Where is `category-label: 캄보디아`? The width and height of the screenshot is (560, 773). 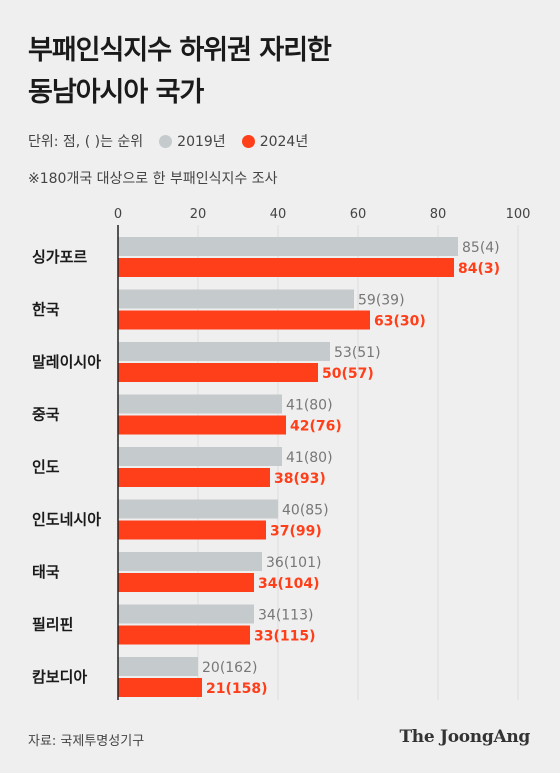 category-label: 캄보디아 is located at coordinates (59, 677).